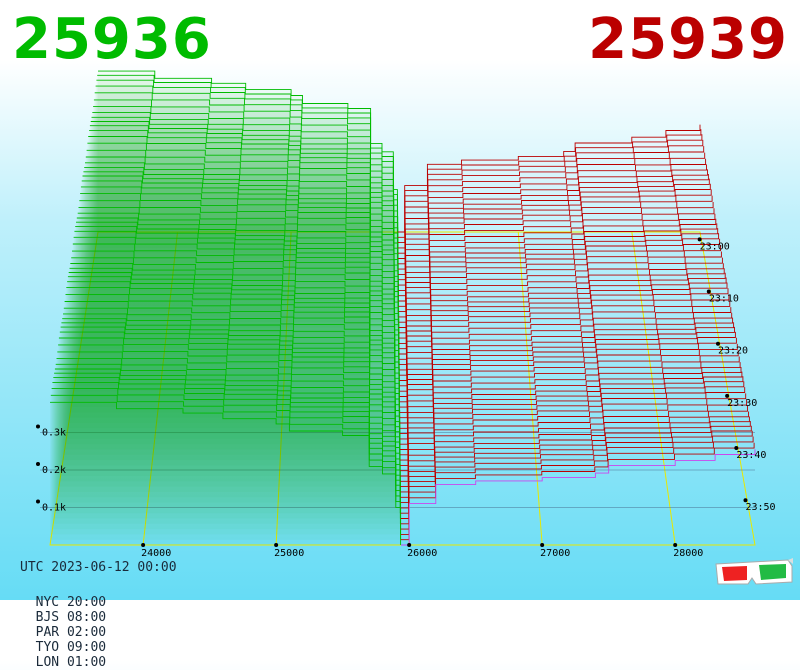 This screenshot has height=670, width=800. What do you see at coordinates (226, 473) in the screenshot?
I see `bid-depth-line` at bounding box center [226, 473].